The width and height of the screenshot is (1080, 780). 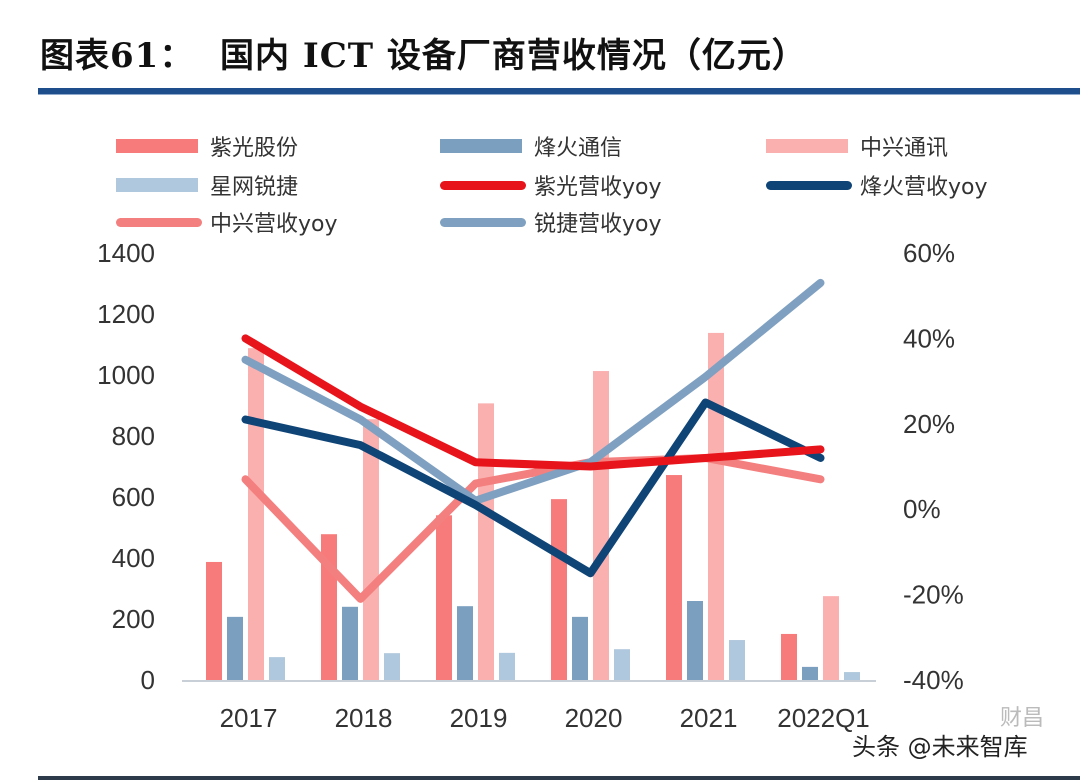 What do you see at coordinates (133, 558) in the screenshot?
I see `y-left-tick-label: 400` at bounding box center [133, 558].